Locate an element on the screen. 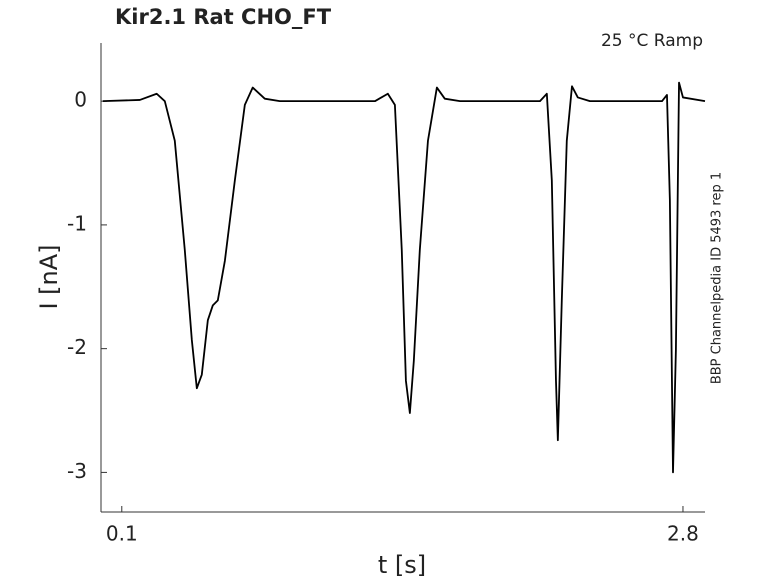 This screenshot has width=778, height=587. x-tick-label: 0.1 is located at coordinates (122, 534).